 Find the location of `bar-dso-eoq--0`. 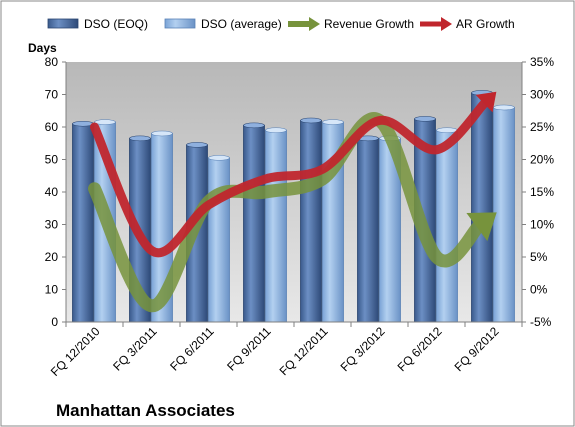

bar-dso-eoq--0 is located at coordinates (83, 221).